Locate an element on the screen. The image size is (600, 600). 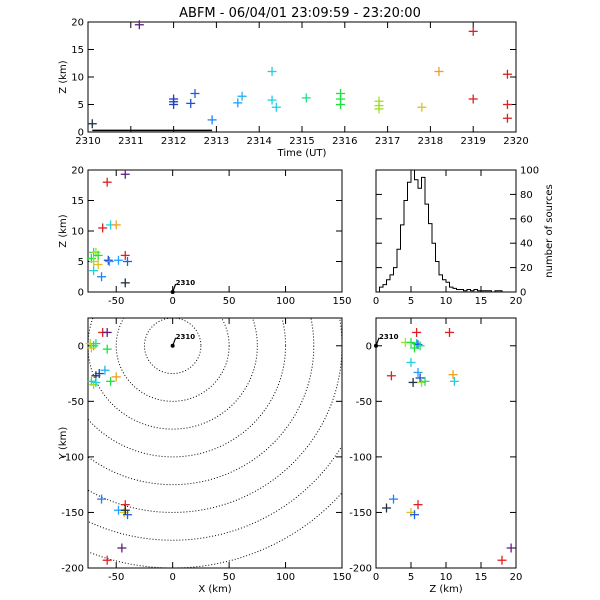
y-tick-label: 20 is located at coordinates (77, 171).